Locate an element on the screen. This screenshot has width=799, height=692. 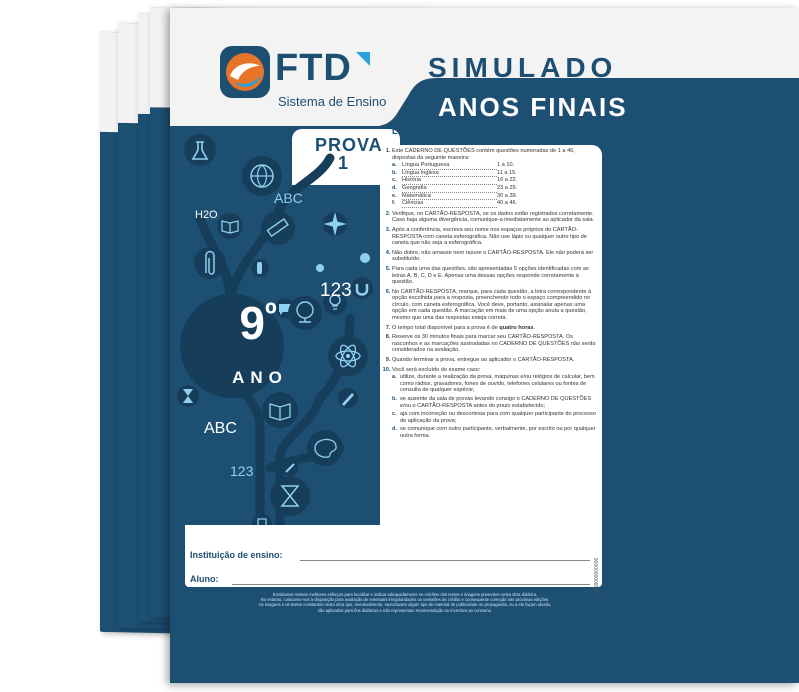
instruction-text: . is located at coordinates (534, 327).